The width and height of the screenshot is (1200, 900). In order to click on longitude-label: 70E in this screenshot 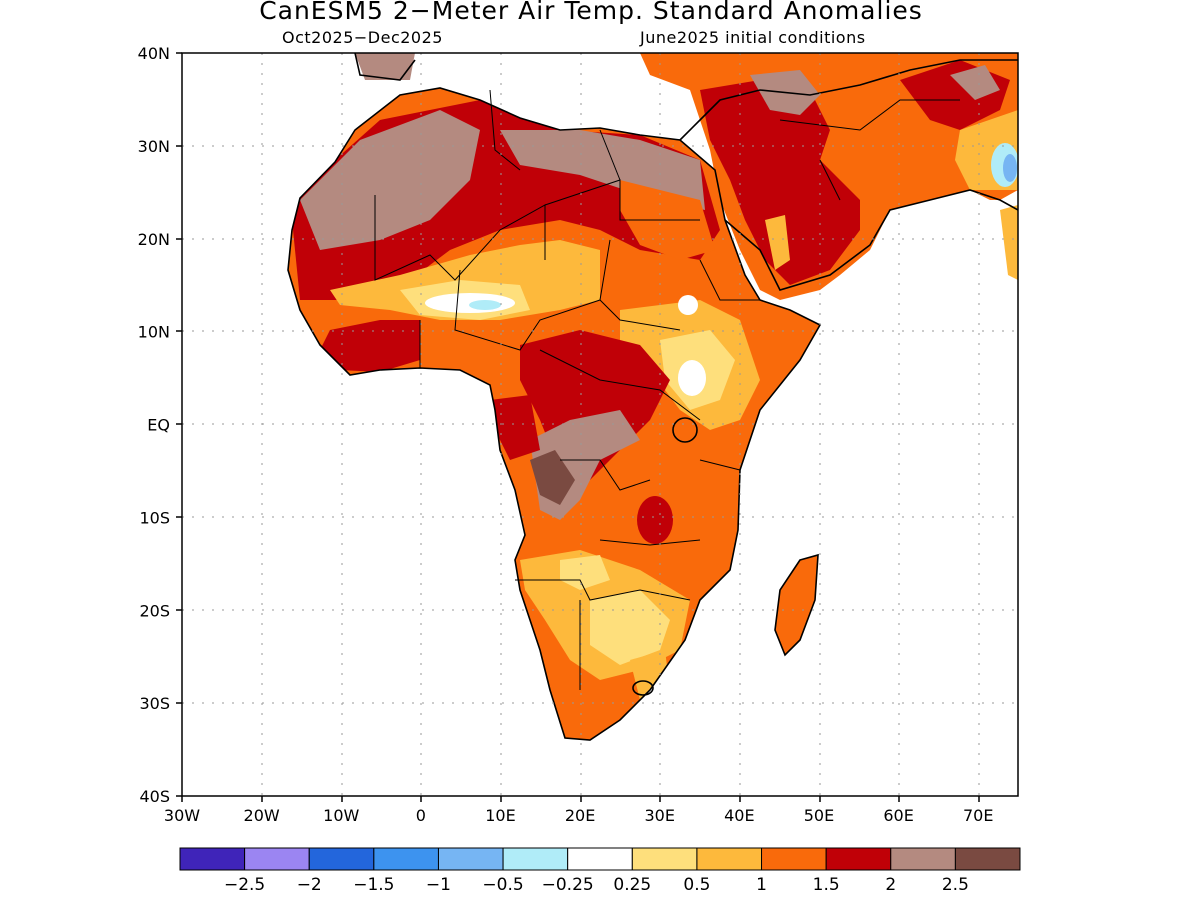, I will do `click(978, 815)`.